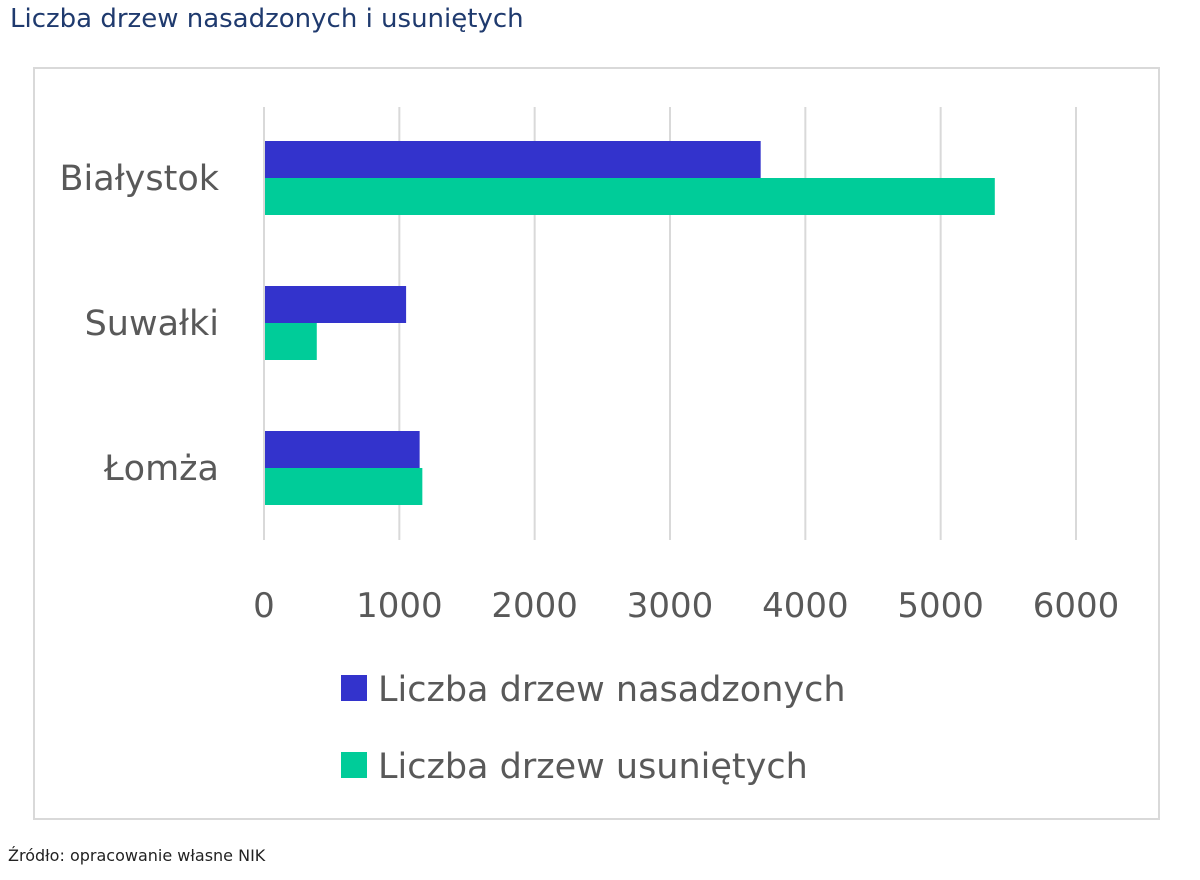  Describe the element at coordinates (264, 606) in the screenshot. I see `x-tick-label: 0` at that location.